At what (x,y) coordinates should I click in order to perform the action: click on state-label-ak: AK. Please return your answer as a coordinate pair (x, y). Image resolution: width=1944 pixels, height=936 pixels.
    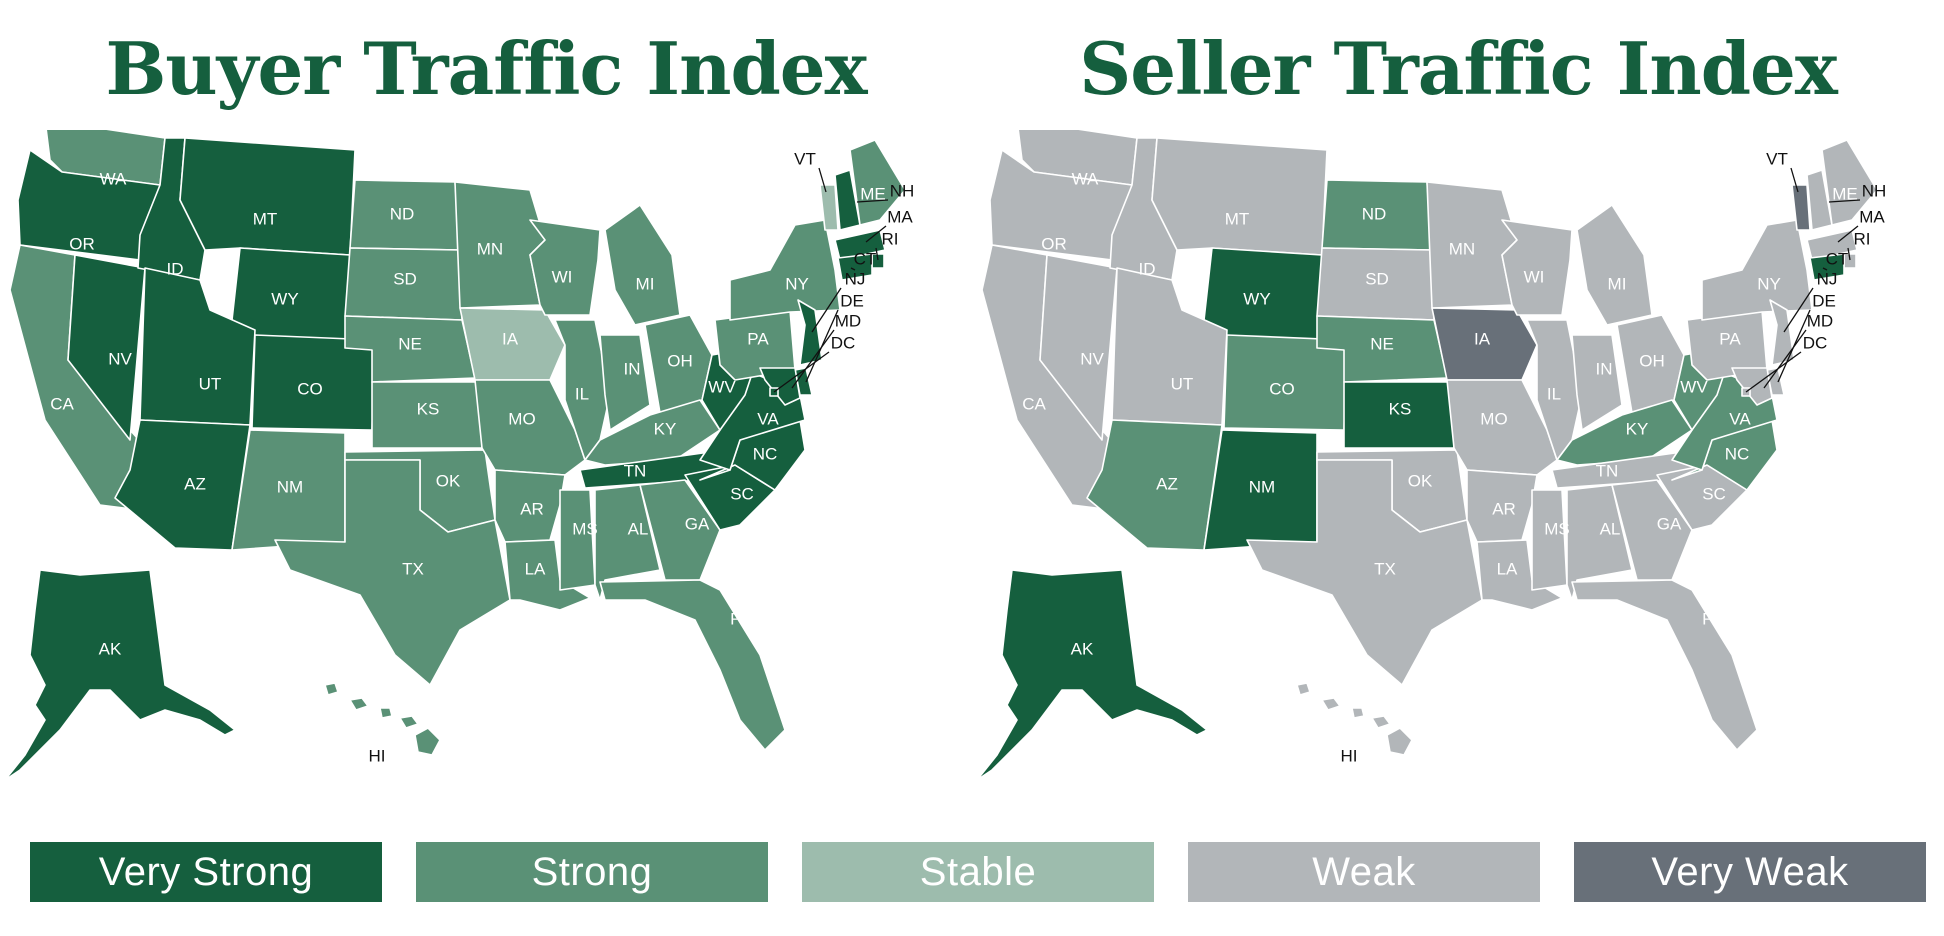
    Looking at the image, I should click on (110, 648).